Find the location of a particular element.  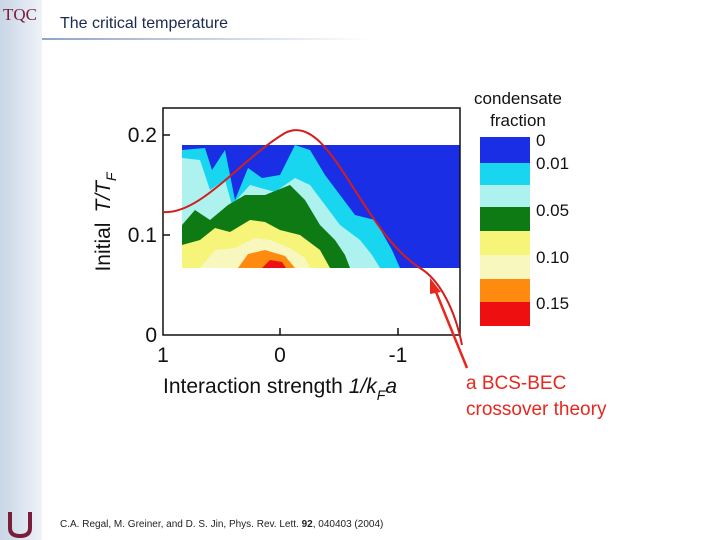

logo: TQC is located at coordinates (20, 14).